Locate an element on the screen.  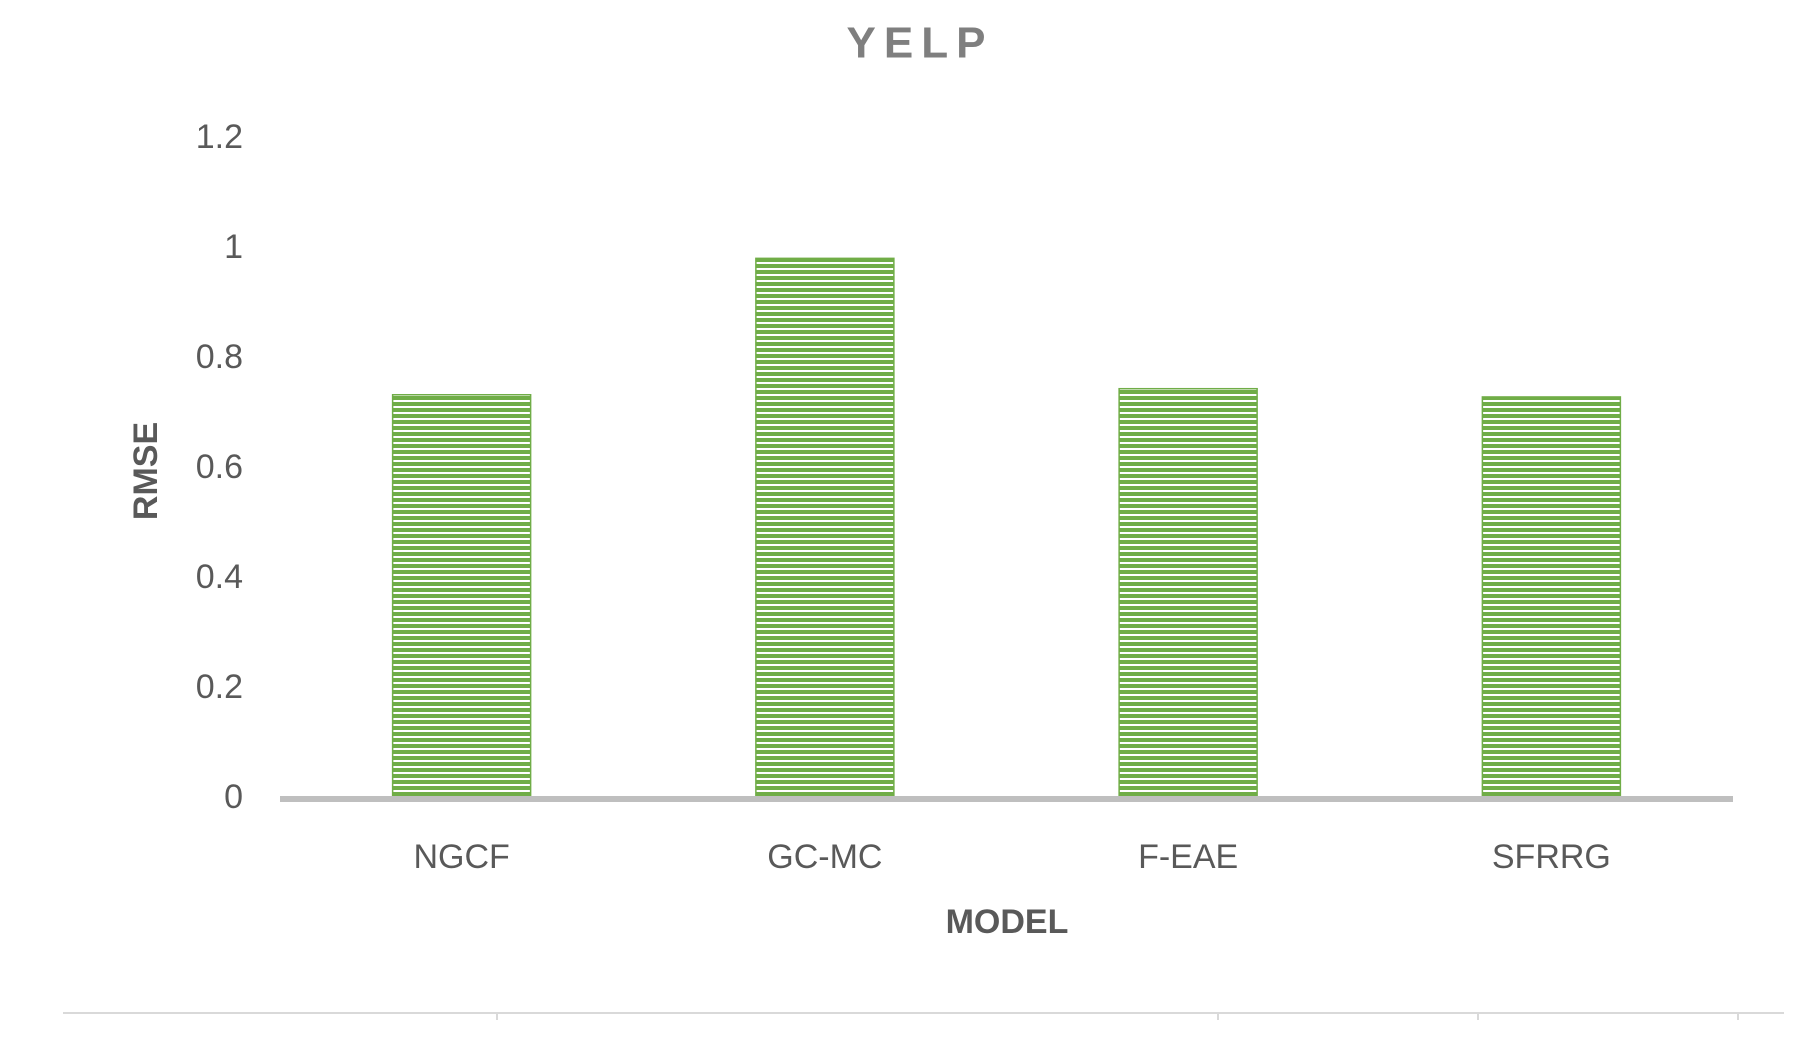
y-tick-label: 0.2 is located at coordinates (219, 687).